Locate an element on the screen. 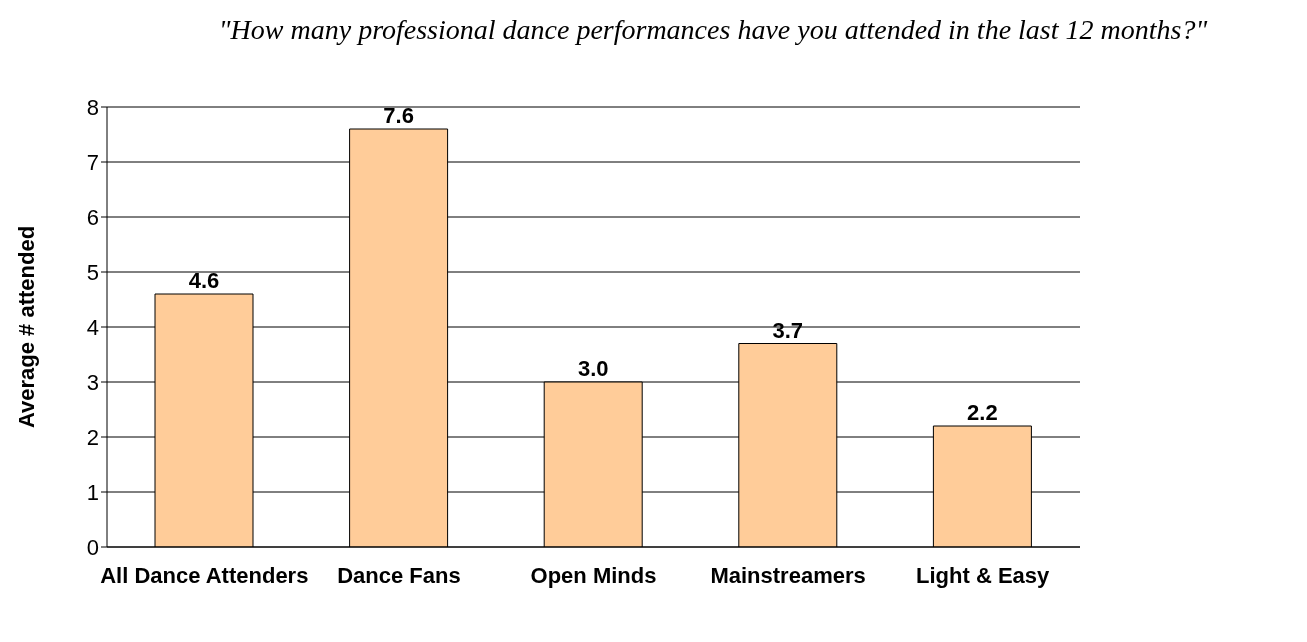  chart-title: "How many professional dance performances have you attended in the last 12 months?" is located at coordinates (713, 30).